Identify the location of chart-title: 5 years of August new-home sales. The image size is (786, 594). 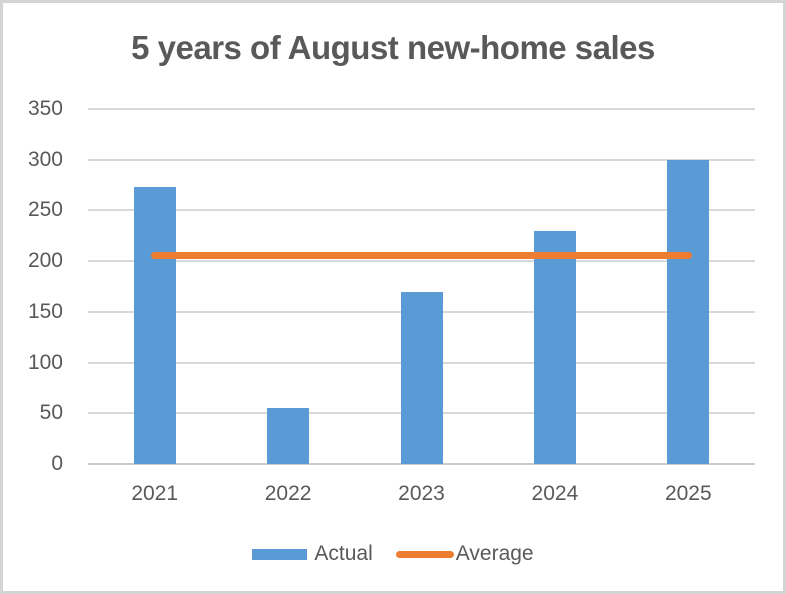
(393, 47).